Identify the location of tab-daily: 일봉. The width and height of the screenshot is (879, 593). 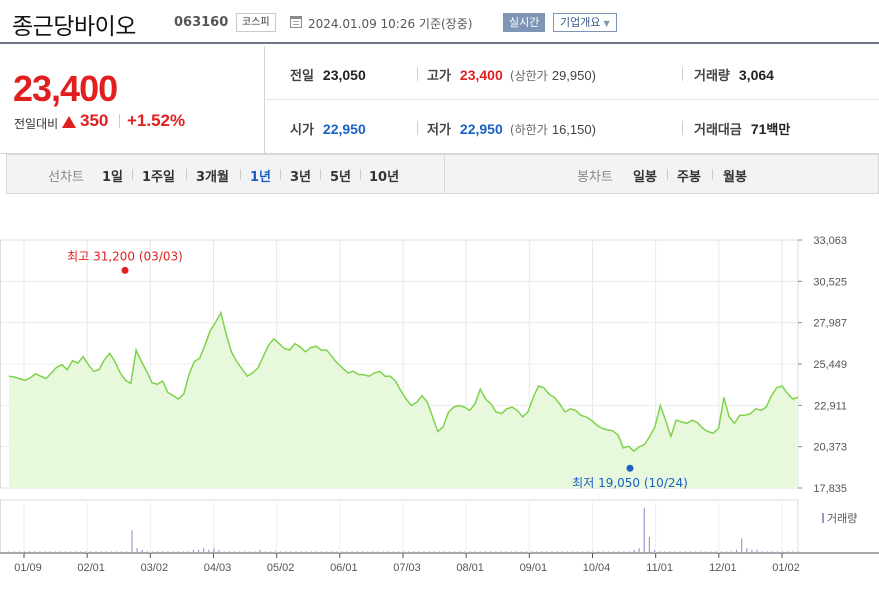
(645, 177).